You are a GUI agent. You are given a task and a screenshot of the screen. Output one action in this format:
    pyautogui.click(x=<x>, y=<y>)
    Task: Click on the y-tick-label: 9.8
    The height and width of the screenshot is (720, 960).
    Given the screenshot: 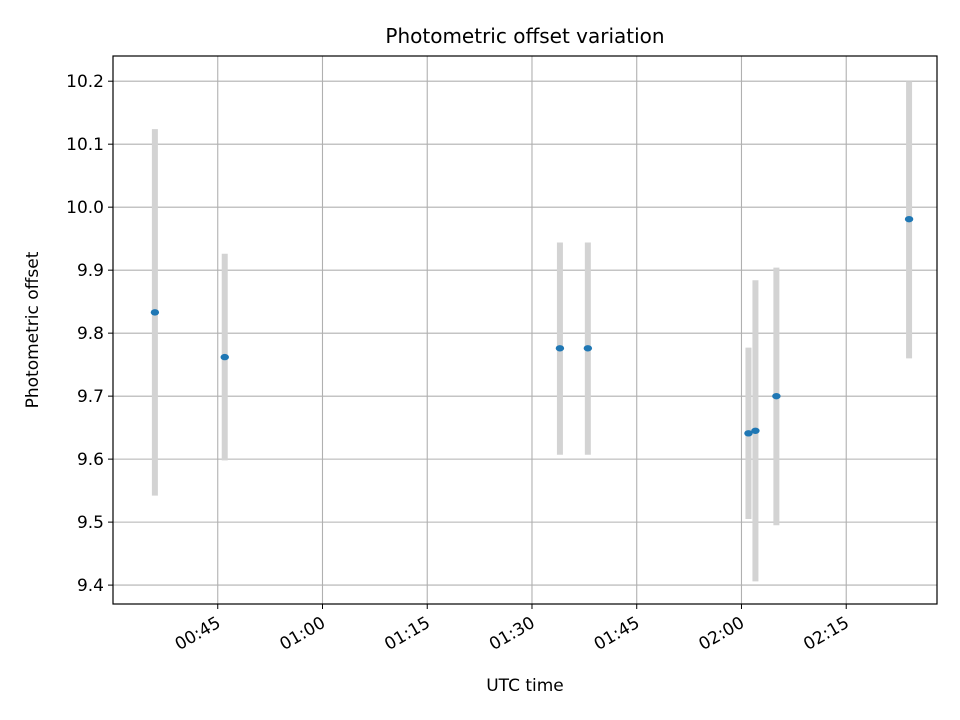 What is the action you would take?
    pyautogui.click(x=90, y=334)
    